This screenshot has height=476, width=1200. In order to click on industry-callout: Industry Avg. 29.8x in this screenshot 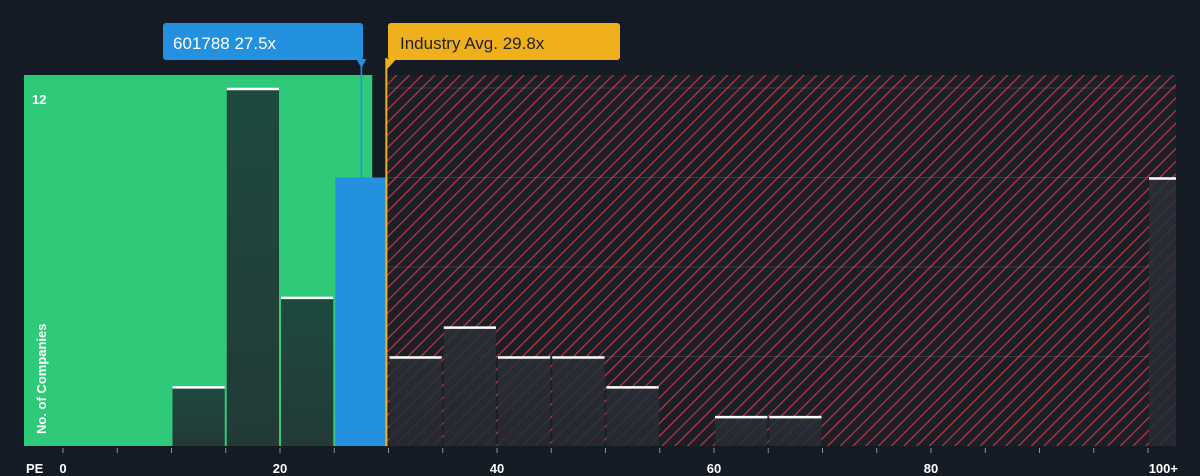, I will do `click(503, 46)`.